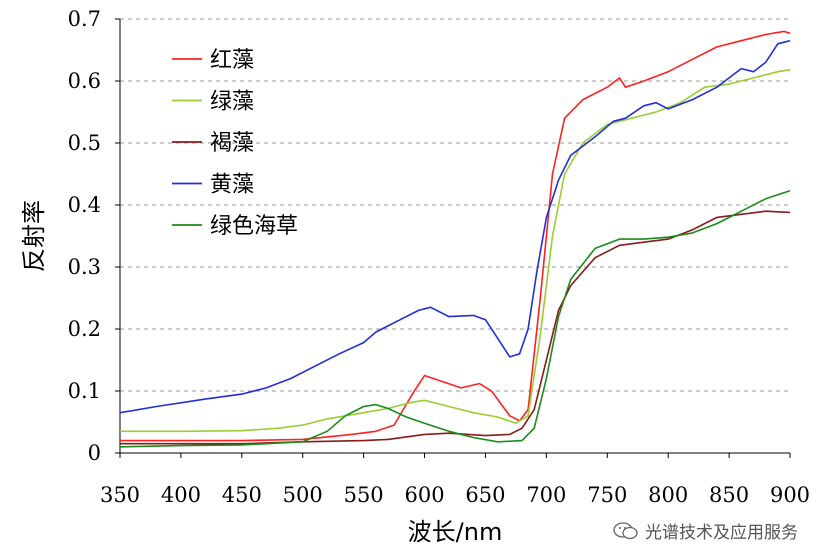 This screenshot has width=822, height=557. Describe the element at coordinates (232, 143) in the screenshot. I see `legend-label: 褐藻` at that location.